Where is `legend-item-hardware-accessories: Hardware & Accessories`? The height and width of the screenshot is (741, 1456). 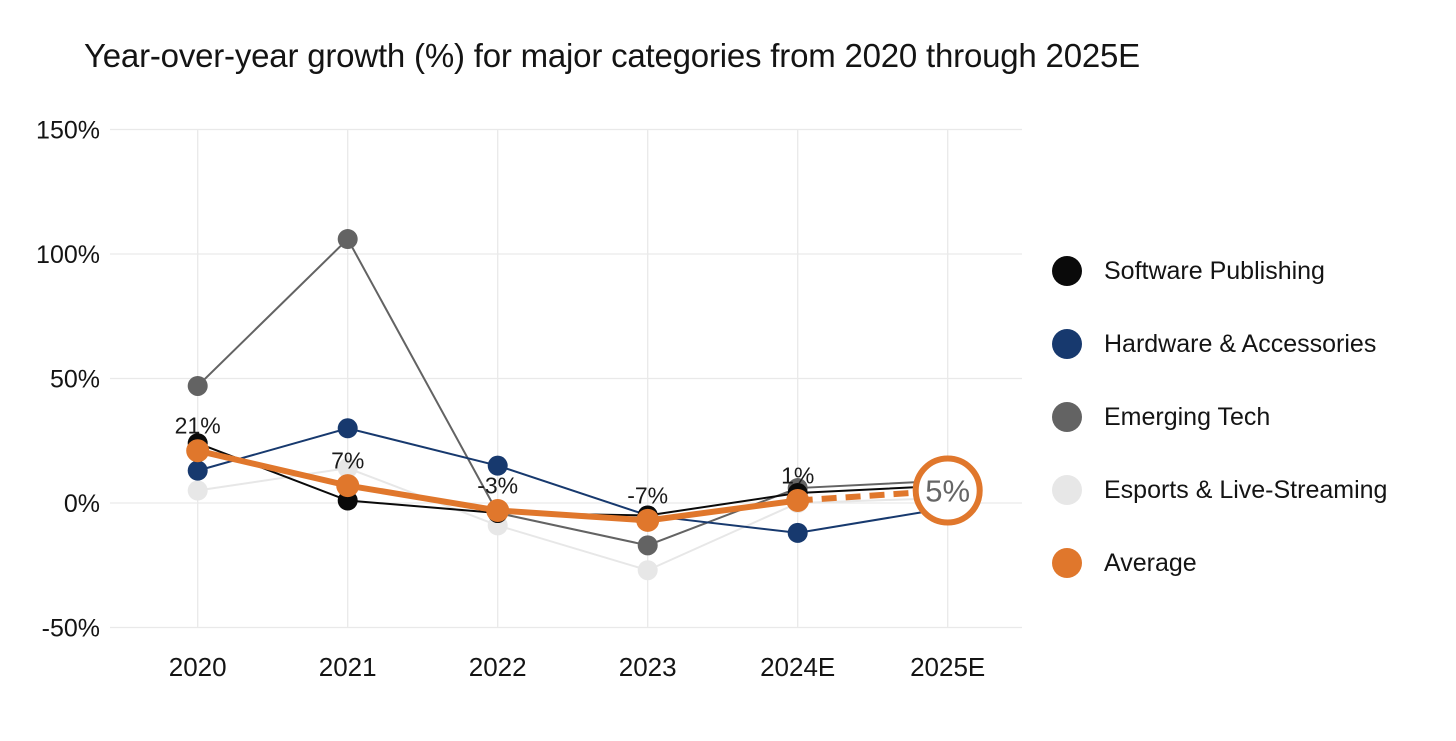
legend-item-hardware-accessories: Hardware & Accessories is located at coordinates (1219, 344).